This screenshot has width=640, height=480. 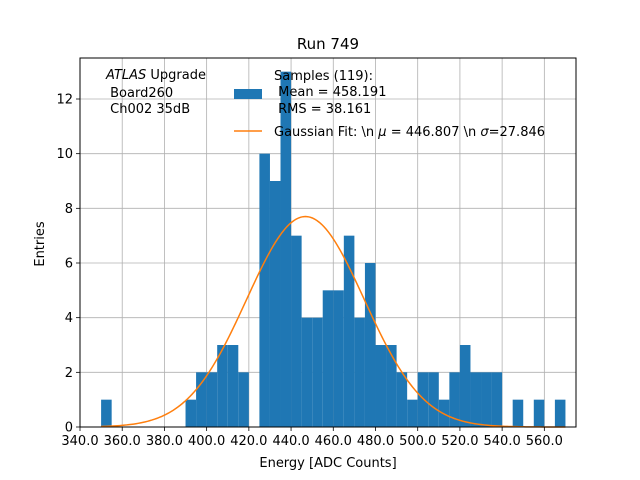 I want to click on x-tick-label-4: 420.0, so click(x=248, y=441).